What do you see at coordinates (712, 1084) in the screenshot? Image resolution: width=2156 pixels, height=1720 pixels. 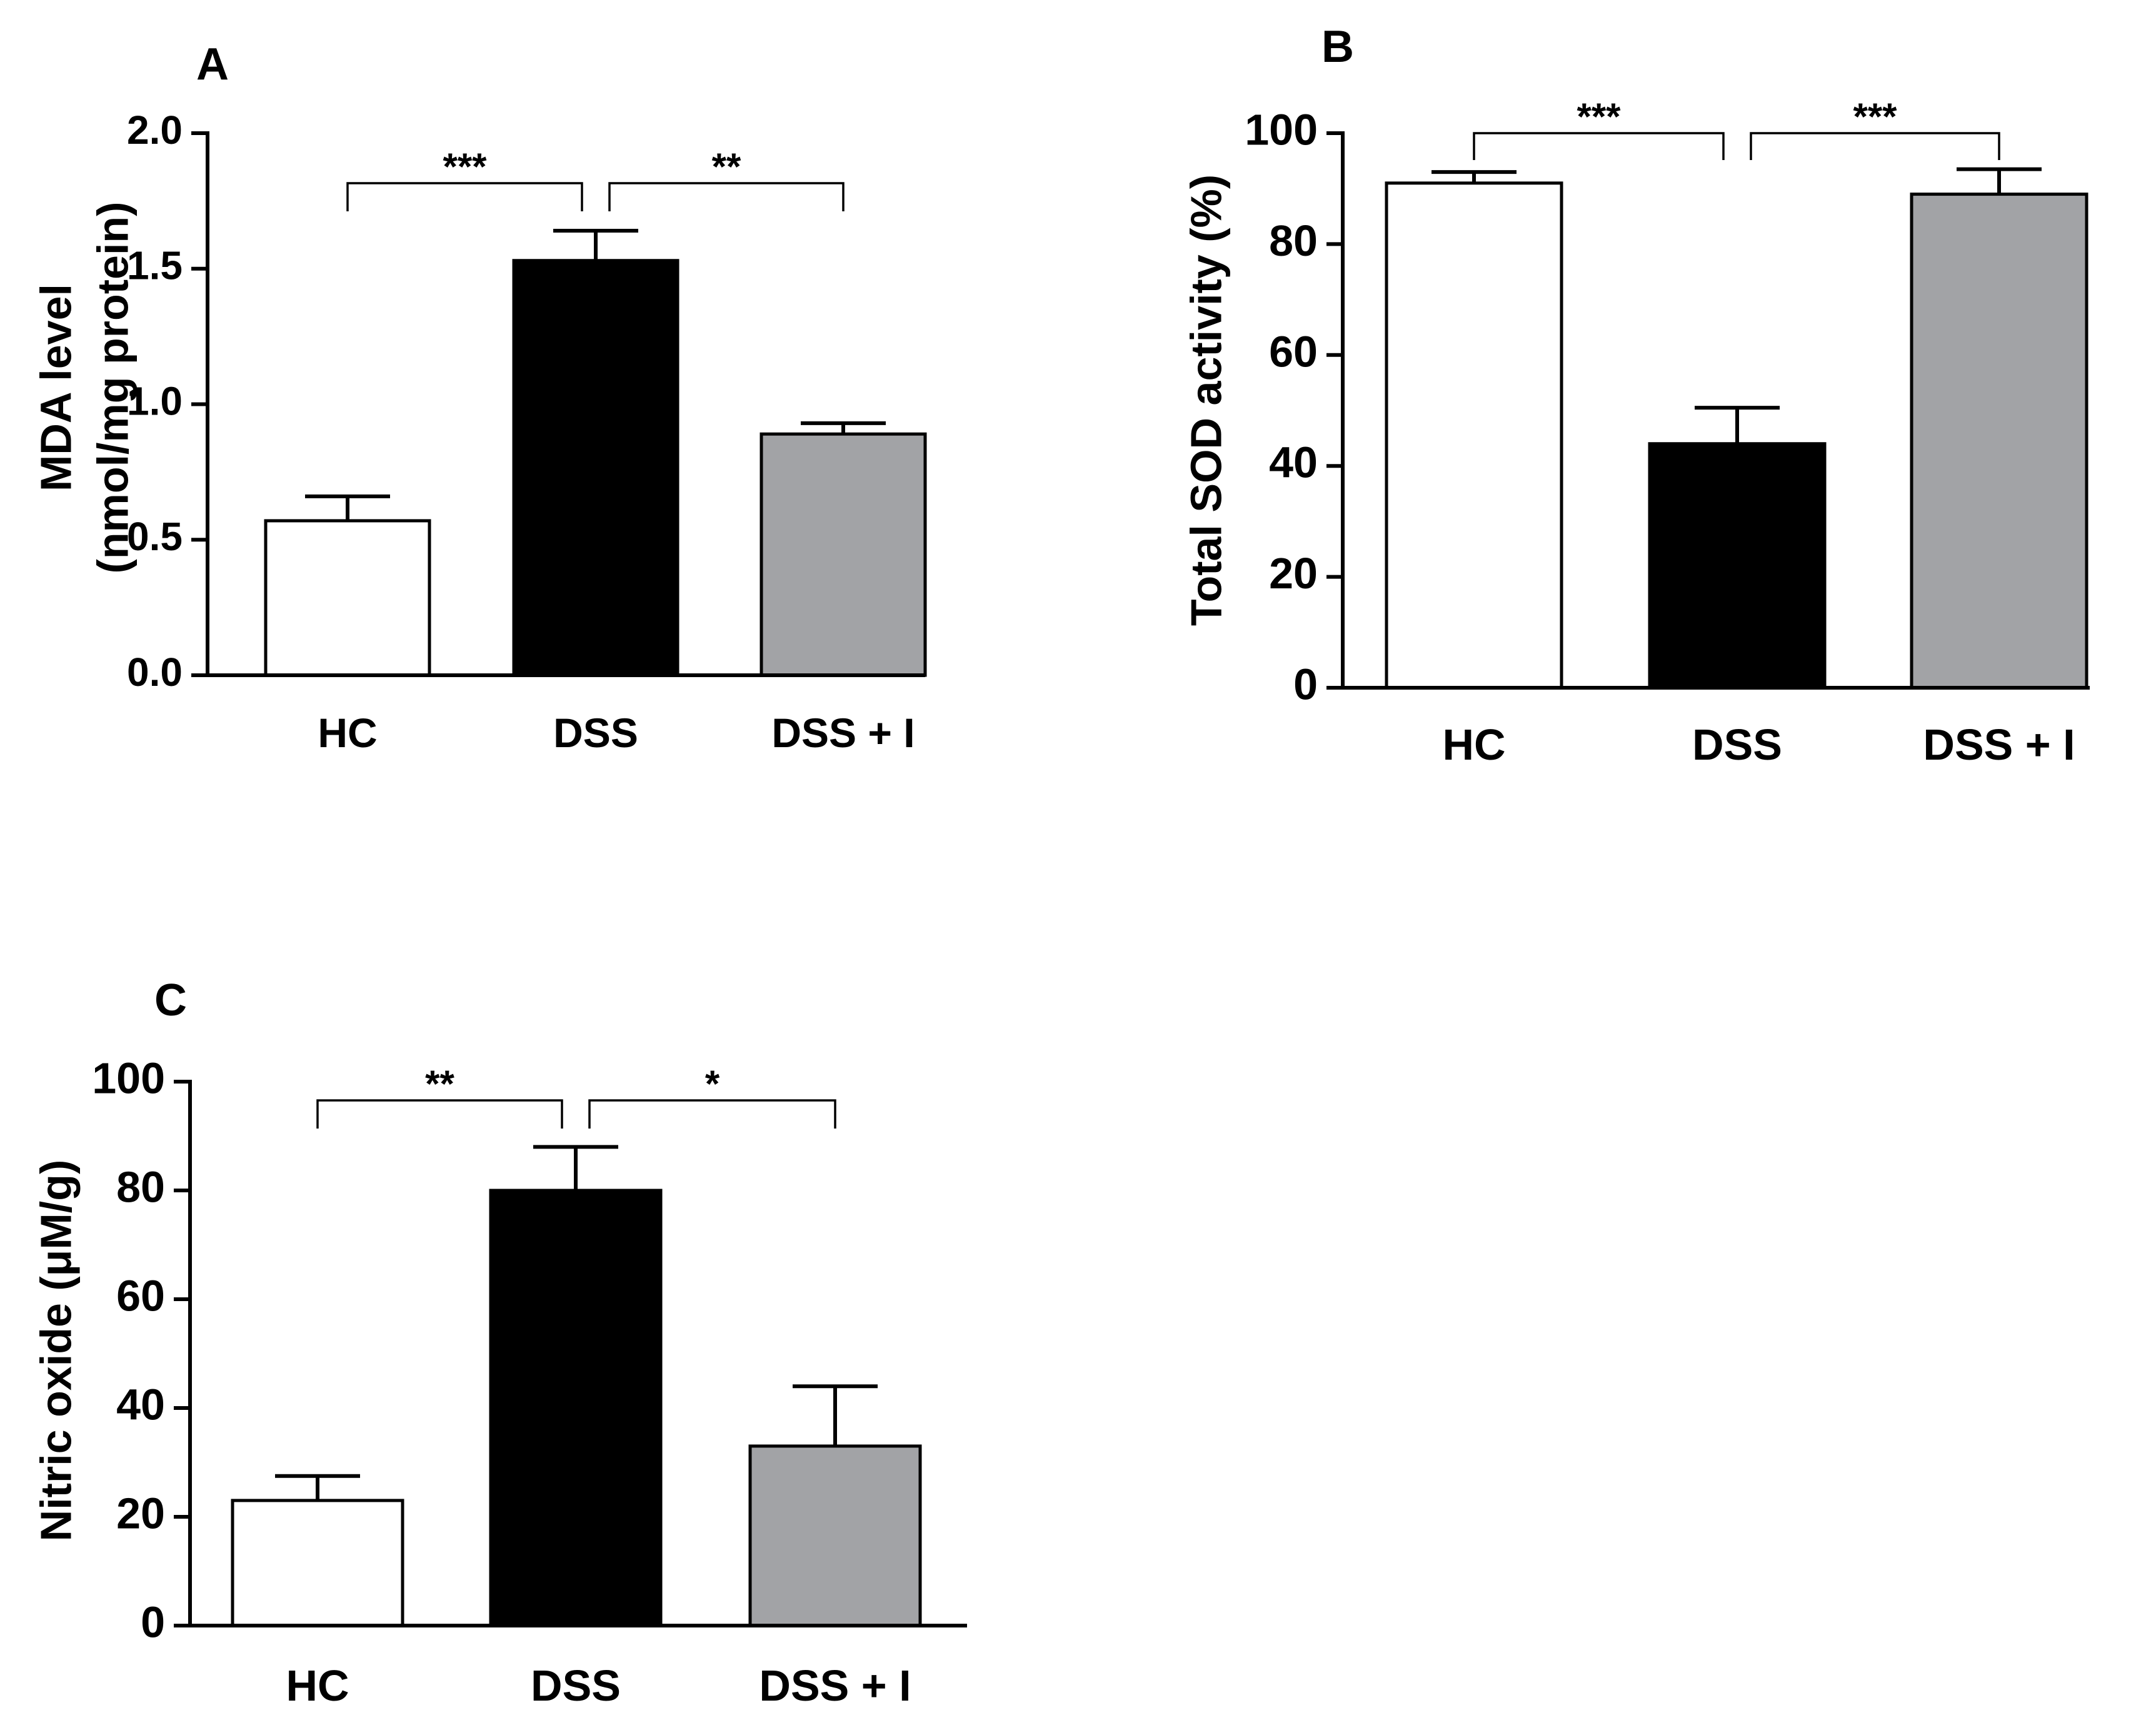 I see `significance-label: *` at bounding box center [712, 1084].